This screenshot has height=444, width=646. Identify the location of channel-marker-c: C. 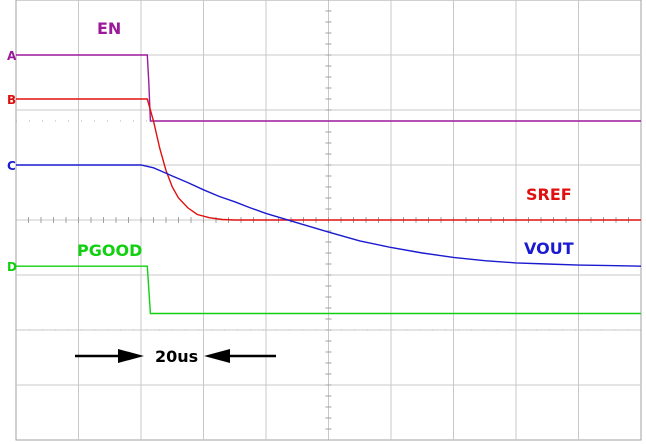
(11, 166).